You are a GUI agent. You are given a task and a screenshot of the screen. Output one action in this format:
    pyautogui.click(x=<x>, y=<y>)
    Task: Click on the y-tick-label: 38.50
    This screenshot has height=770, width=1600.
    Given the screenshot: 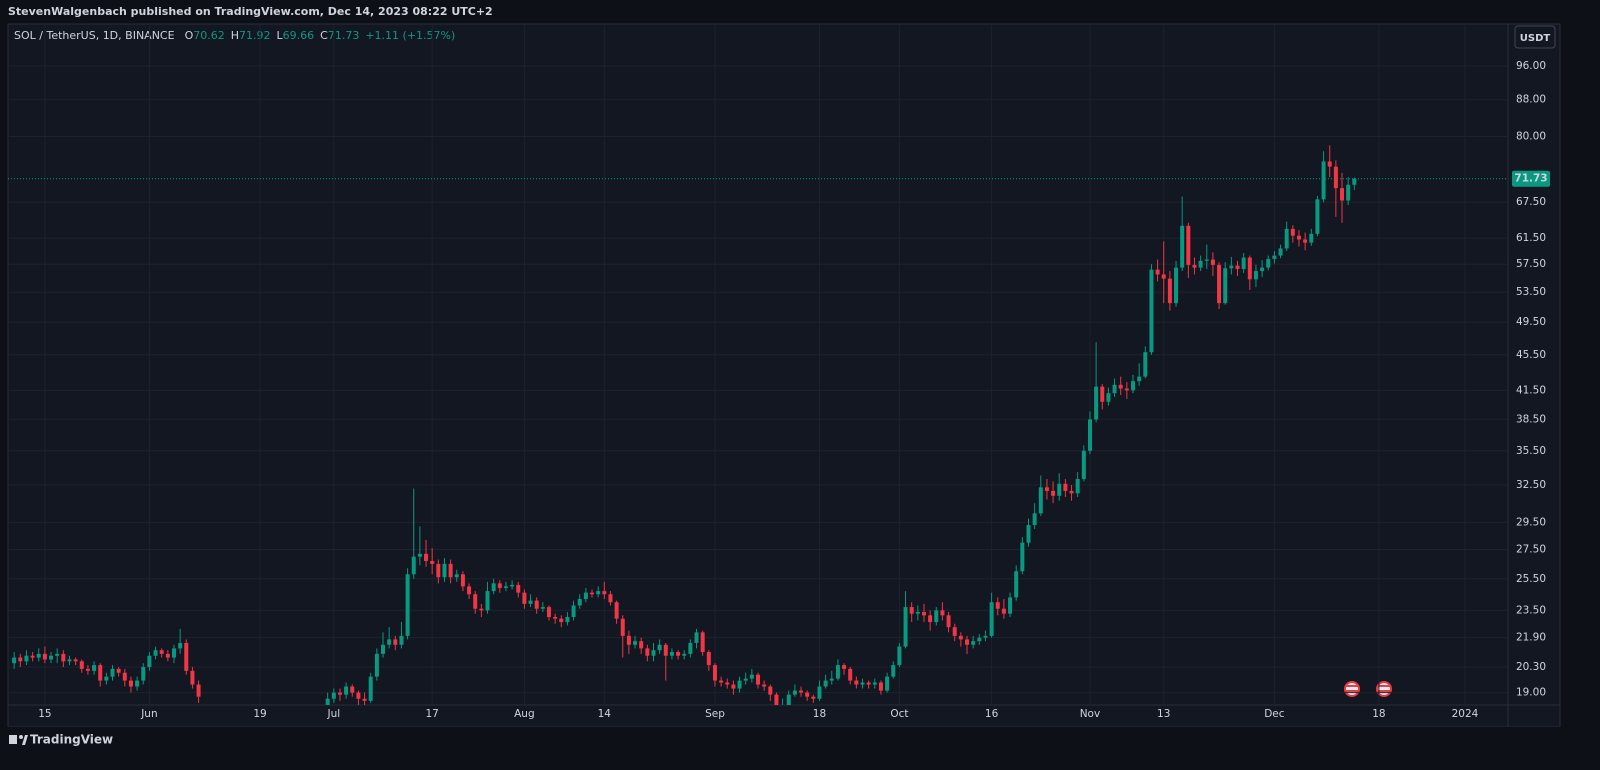 What is the action you would take?
    pyautogui.click(x=1531, y=419)
    